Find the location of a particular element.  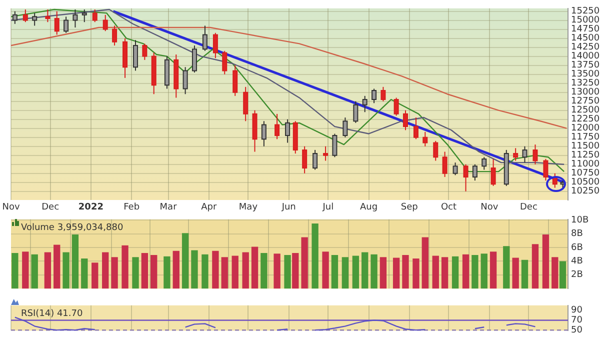

y-tick-label: 14000 is located at coordinates (585, 57).